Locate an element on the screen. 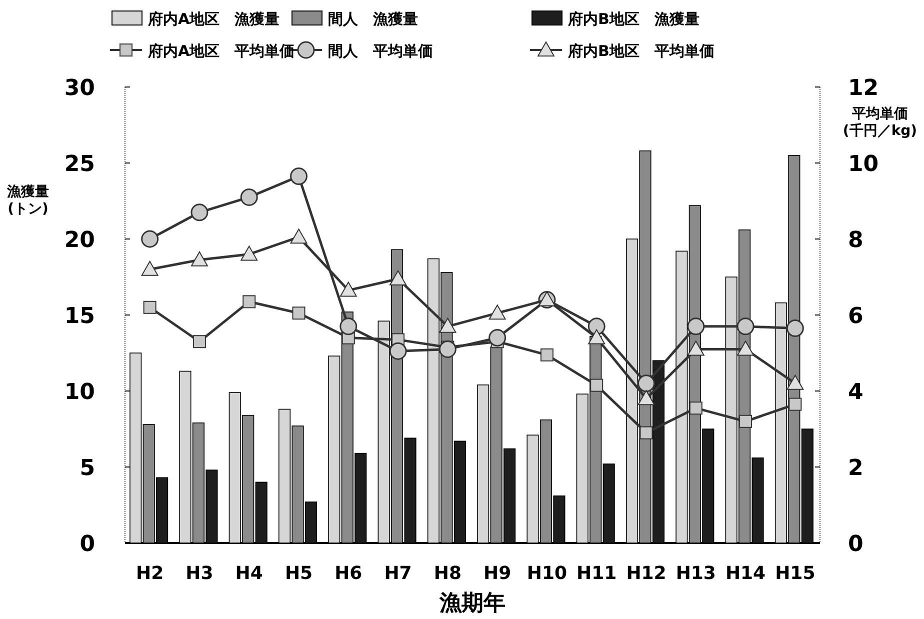 The height and width of the screenshot is (619, 924). y-tick-label: 0 is located at coordinates (87, 544).